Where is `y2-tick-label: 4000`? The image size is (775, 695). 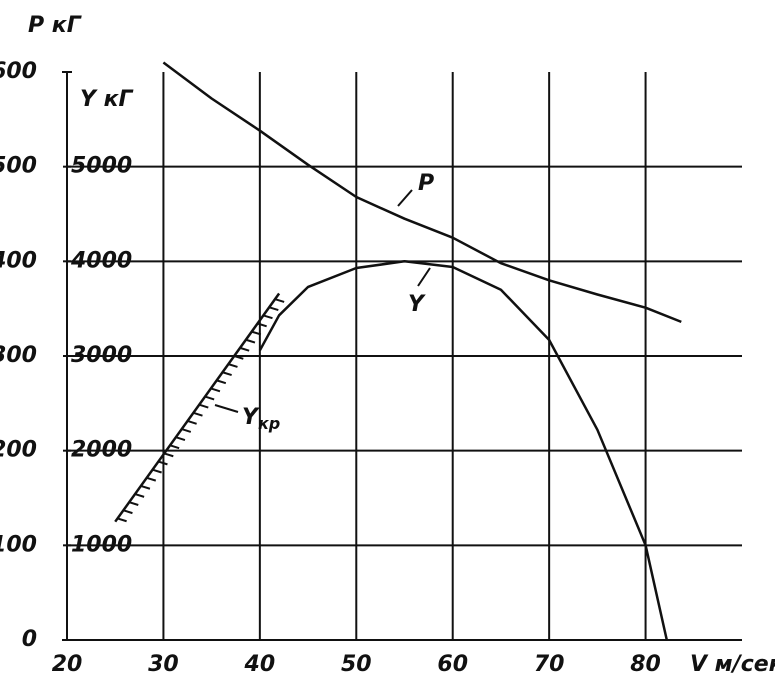
y2-tick-label: 4000 is located at coordinates (101, 260).